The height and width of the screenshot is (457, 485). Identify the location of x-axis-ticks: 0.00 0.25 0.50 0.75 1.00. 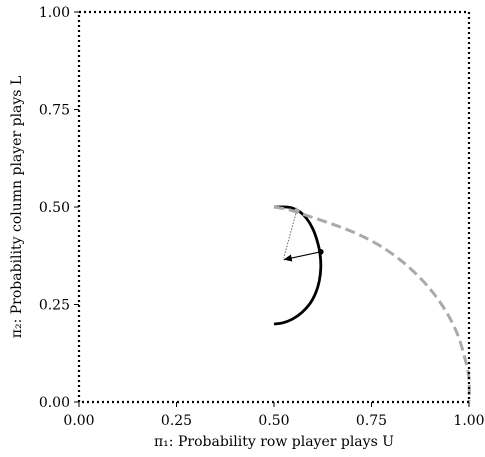
(274, 415).